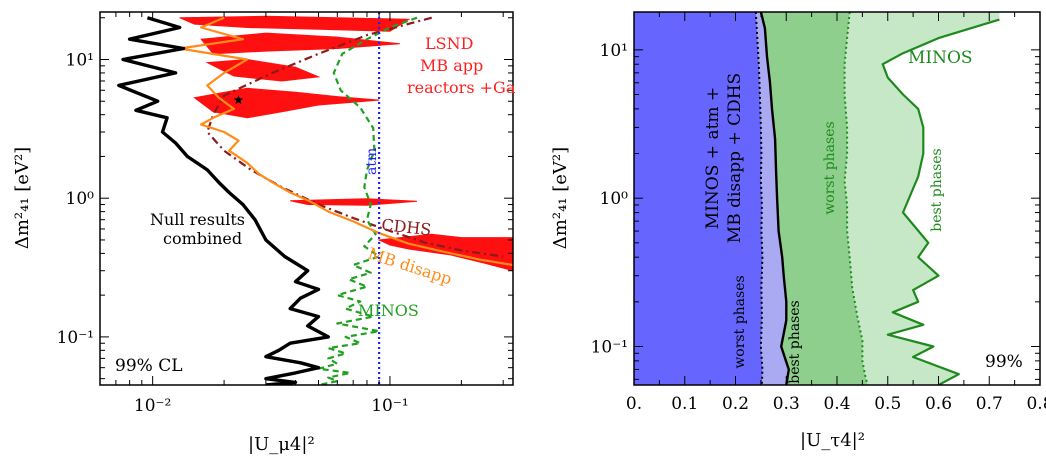 This screenshot has height=461, width=1046. I want to click on right-cl-label: 99%, so click(1004, 362).